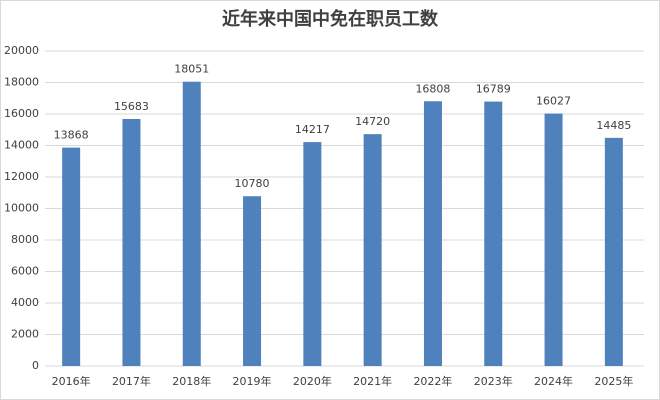 Image resolution: width=660 pixels, height=400 pixels. What do you see at coordinates (21, 145) in the screenshot?
I see `y-tick-label: 14000` at bounding box center [21, 145].